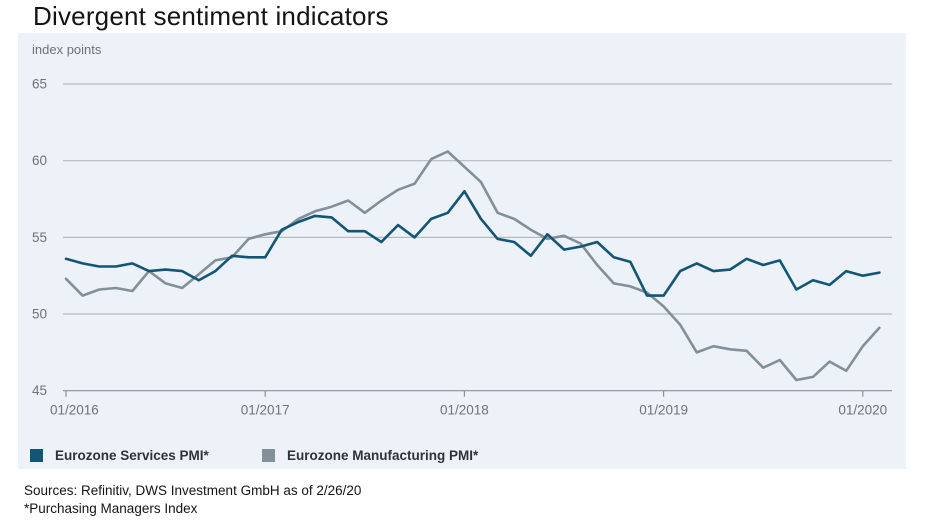  What do you see at coordinates (74, 410) in the screenshot?
I see `x-tick-label: 01/2016` at bounding box center [74, 410].